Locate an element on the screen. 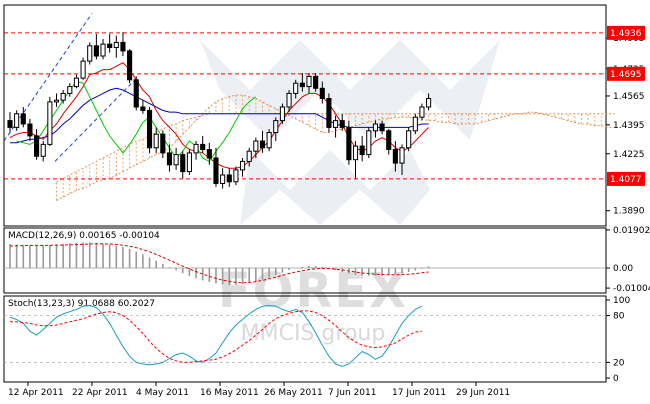  level-label: 1.4695 is located at coordinates (626, 75).